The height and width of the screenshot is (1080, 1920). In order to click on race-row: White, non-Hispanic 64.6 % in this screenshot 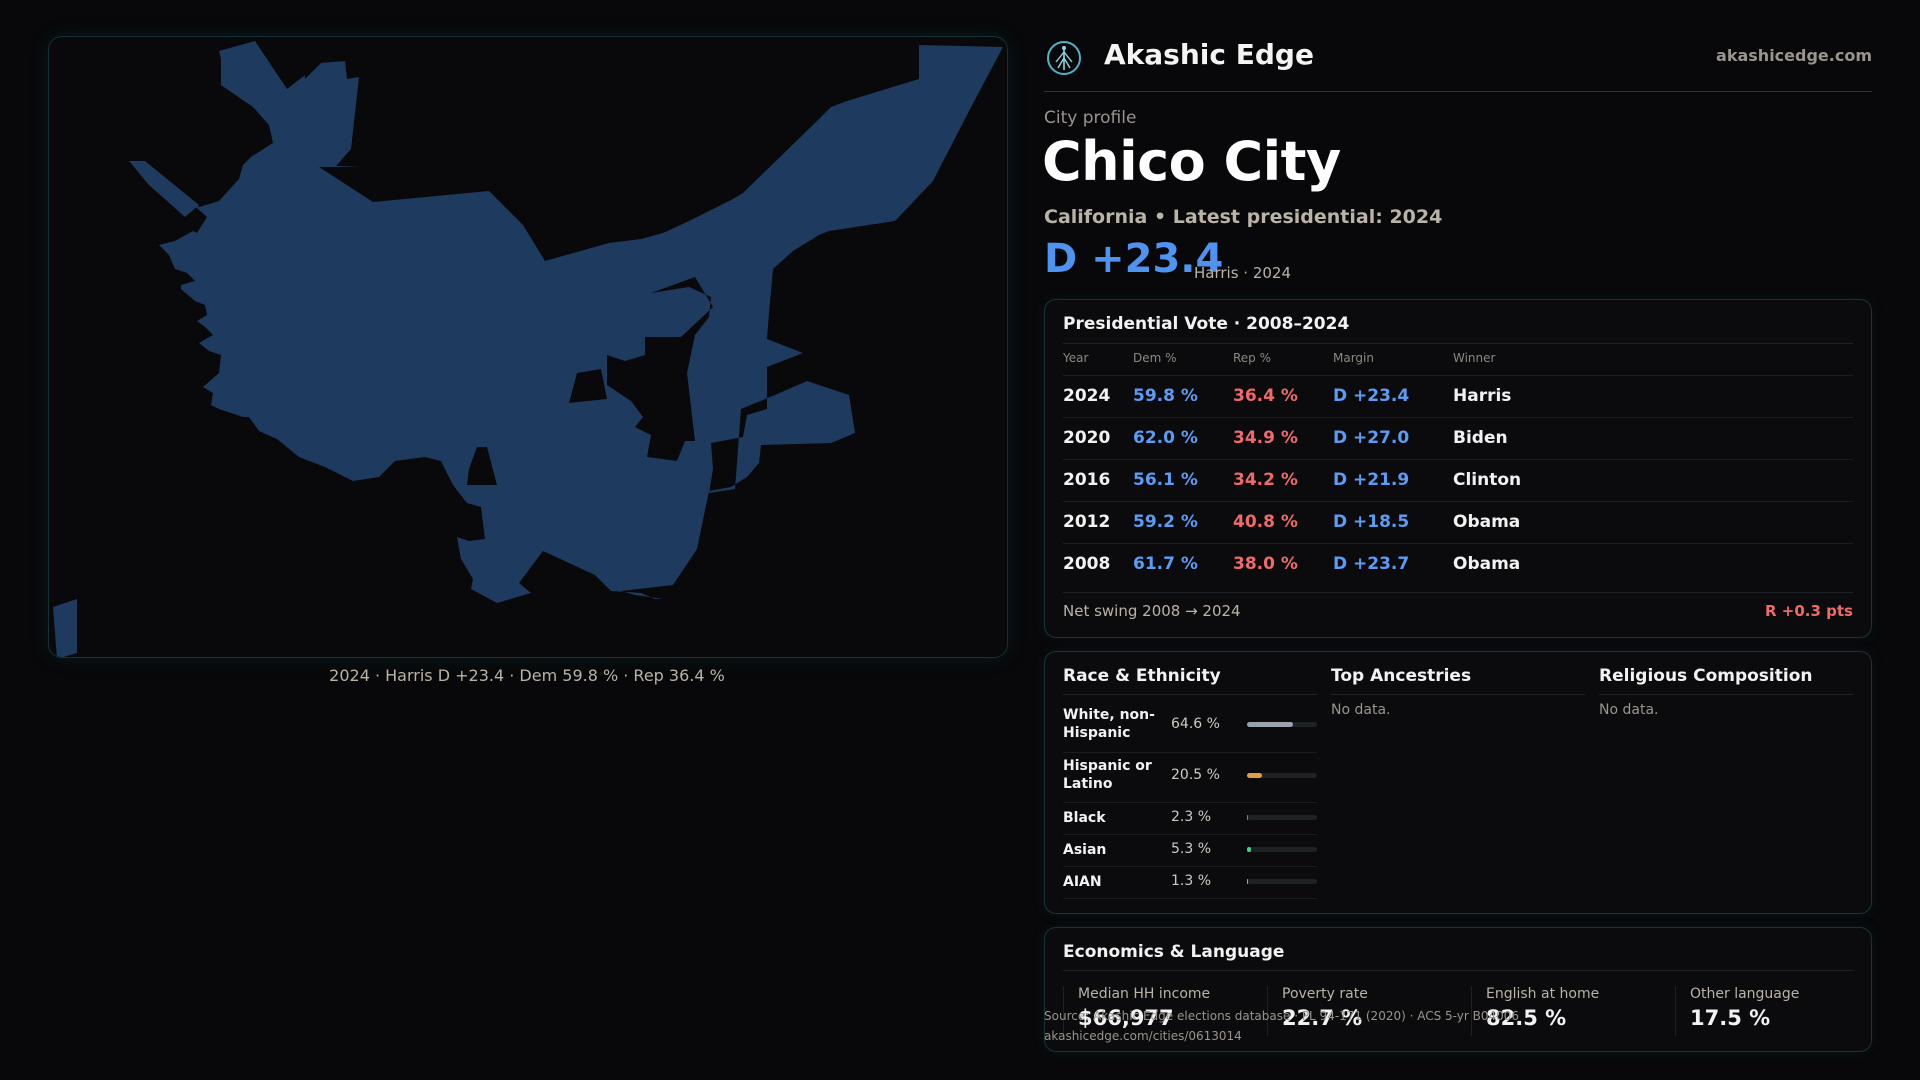, I will do `click(1190, 727)`.